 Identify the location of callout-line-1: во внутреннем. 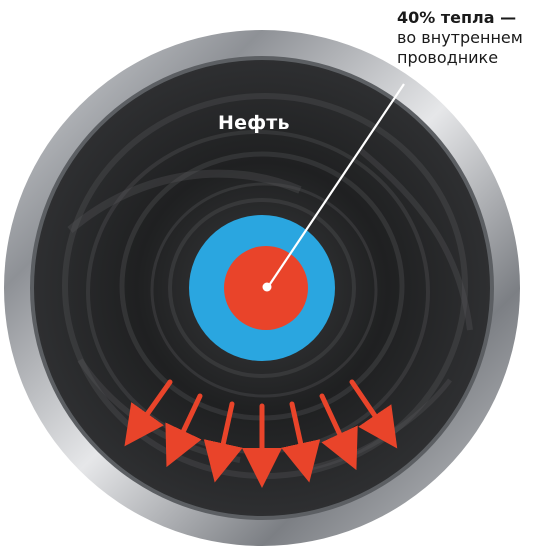
(460, 37).